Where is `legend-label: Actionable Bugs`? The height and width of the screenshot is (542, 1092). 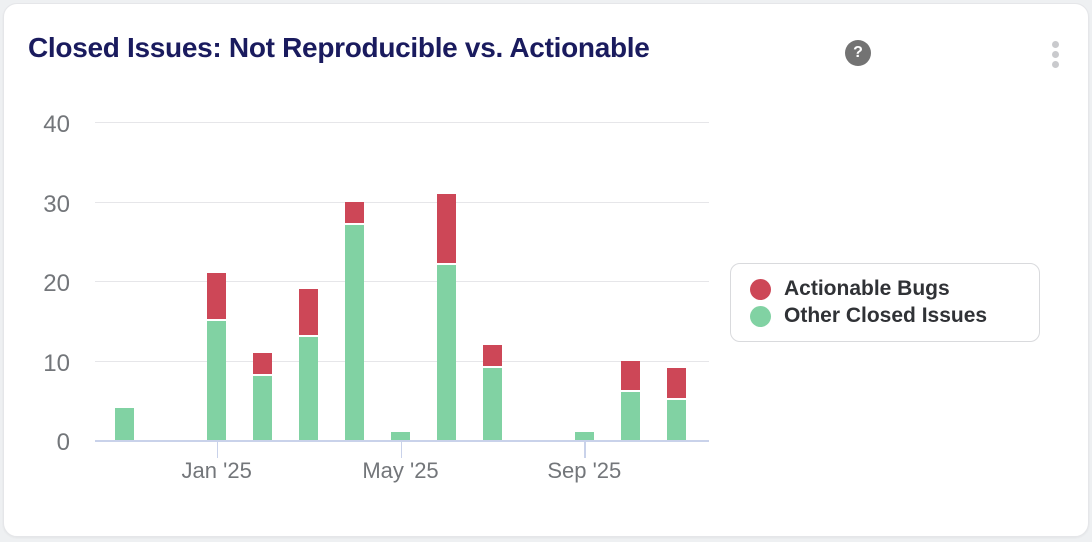
legend-label: Actionable Bugs is located at coordinates (867, 288).